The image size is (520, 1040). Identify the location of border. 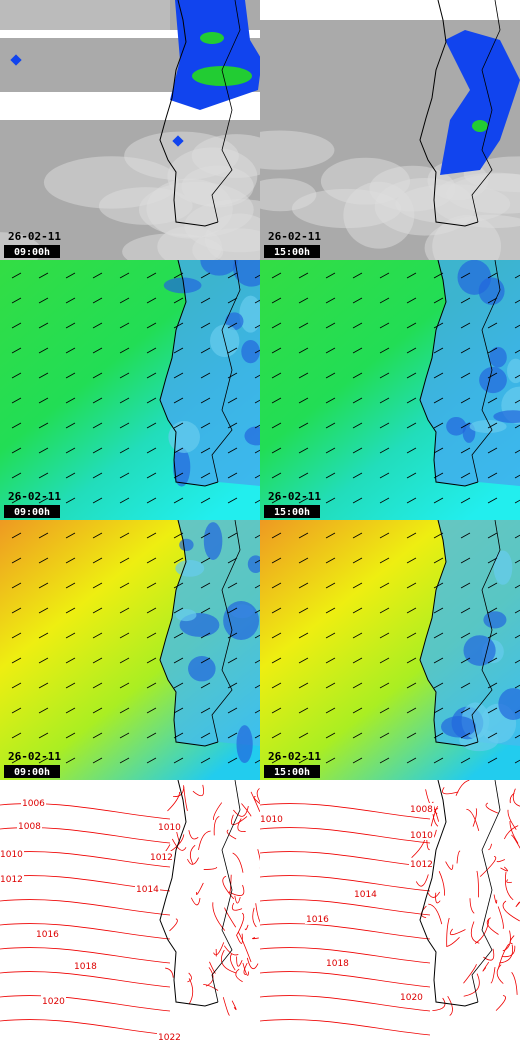
(486, 631).